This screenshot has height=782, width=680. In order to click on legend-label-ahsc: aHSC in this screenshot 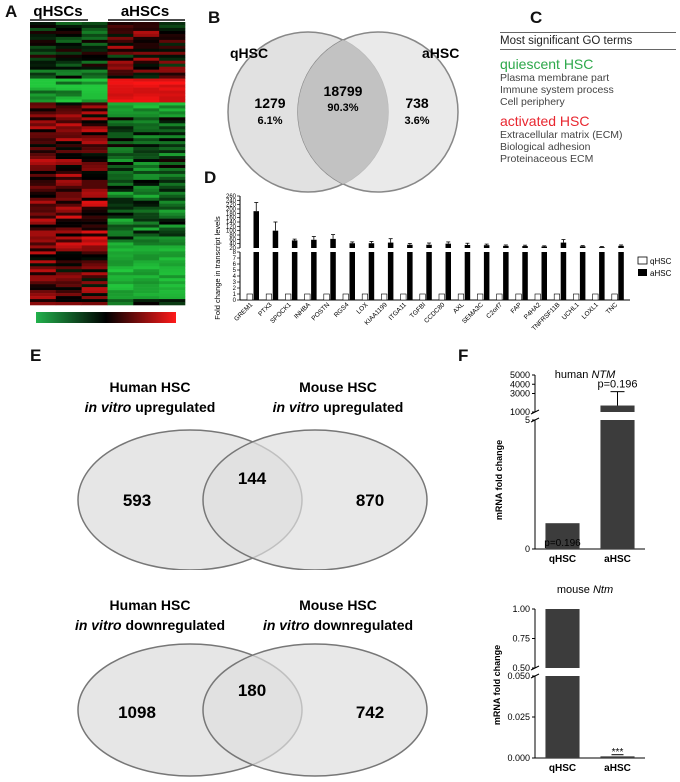, I will do `click(661, 273)`.